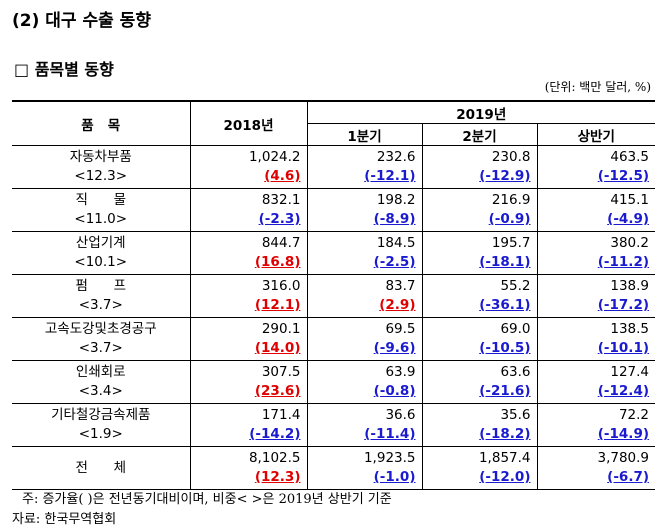  Describe the element at coordinates (596, 339) in the screenshot. I see `value-cell: 138.5 (-10.1)` at that location.